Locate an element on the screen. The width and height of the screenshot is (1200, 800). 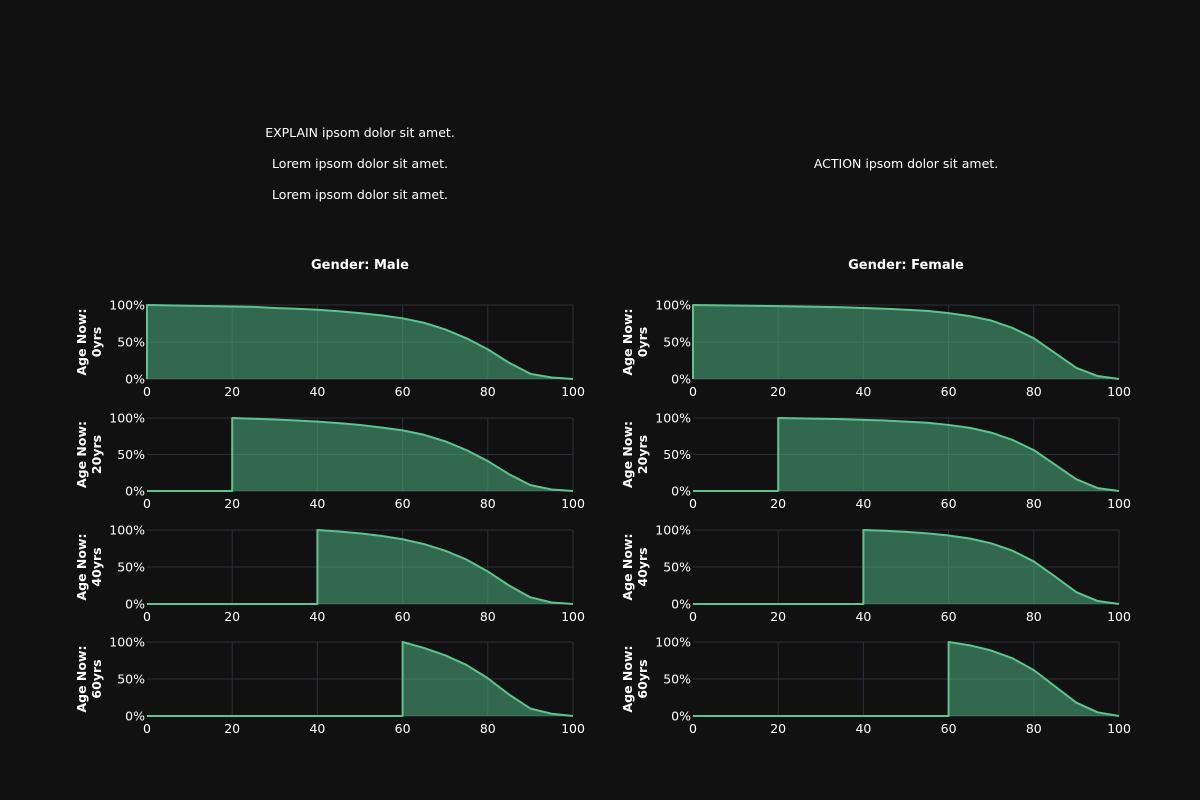
panel-female-40: 0% 50% 100% 0 20 40 60 80 100 Age Now:40yrs is located at coordinates (875, 574).